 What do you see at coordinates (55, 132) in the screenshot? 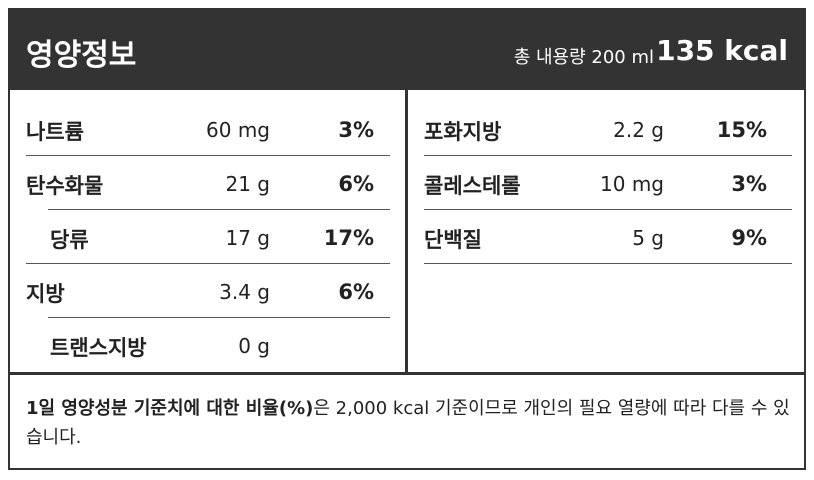
I see `nutrient: 나트륨` at bounding box center [55, 132].